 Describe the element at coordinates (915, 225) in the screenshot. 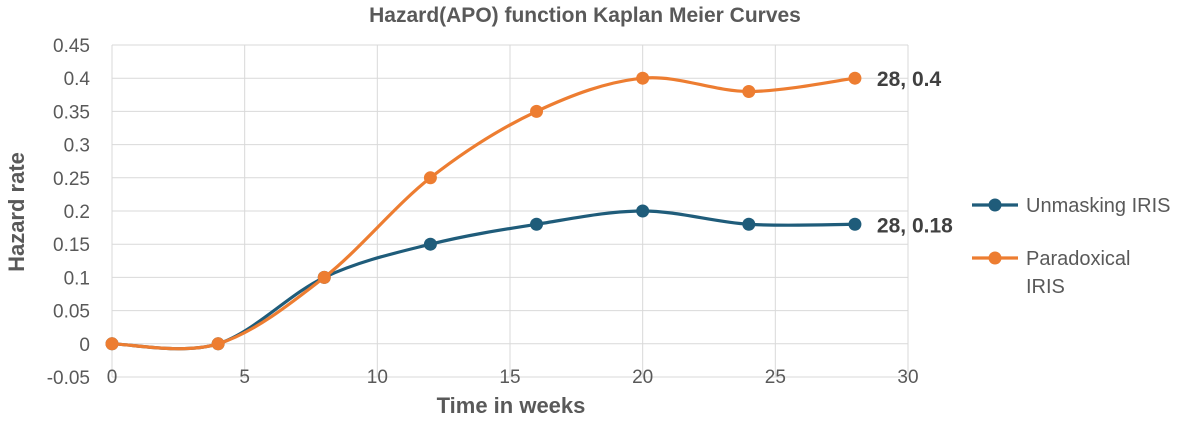

I see `end-data-label: 28, 0.18` at that location.